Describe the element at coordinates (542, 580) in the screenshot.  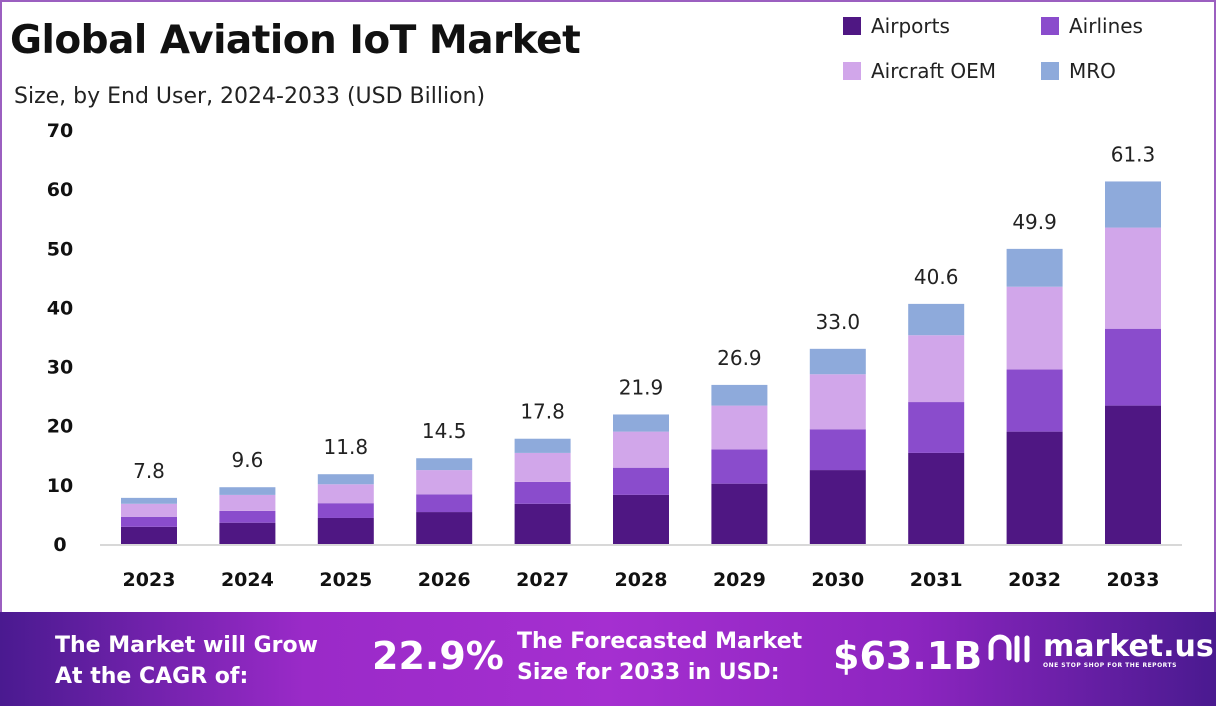
I see `x-tick-label: 2027` at that location.